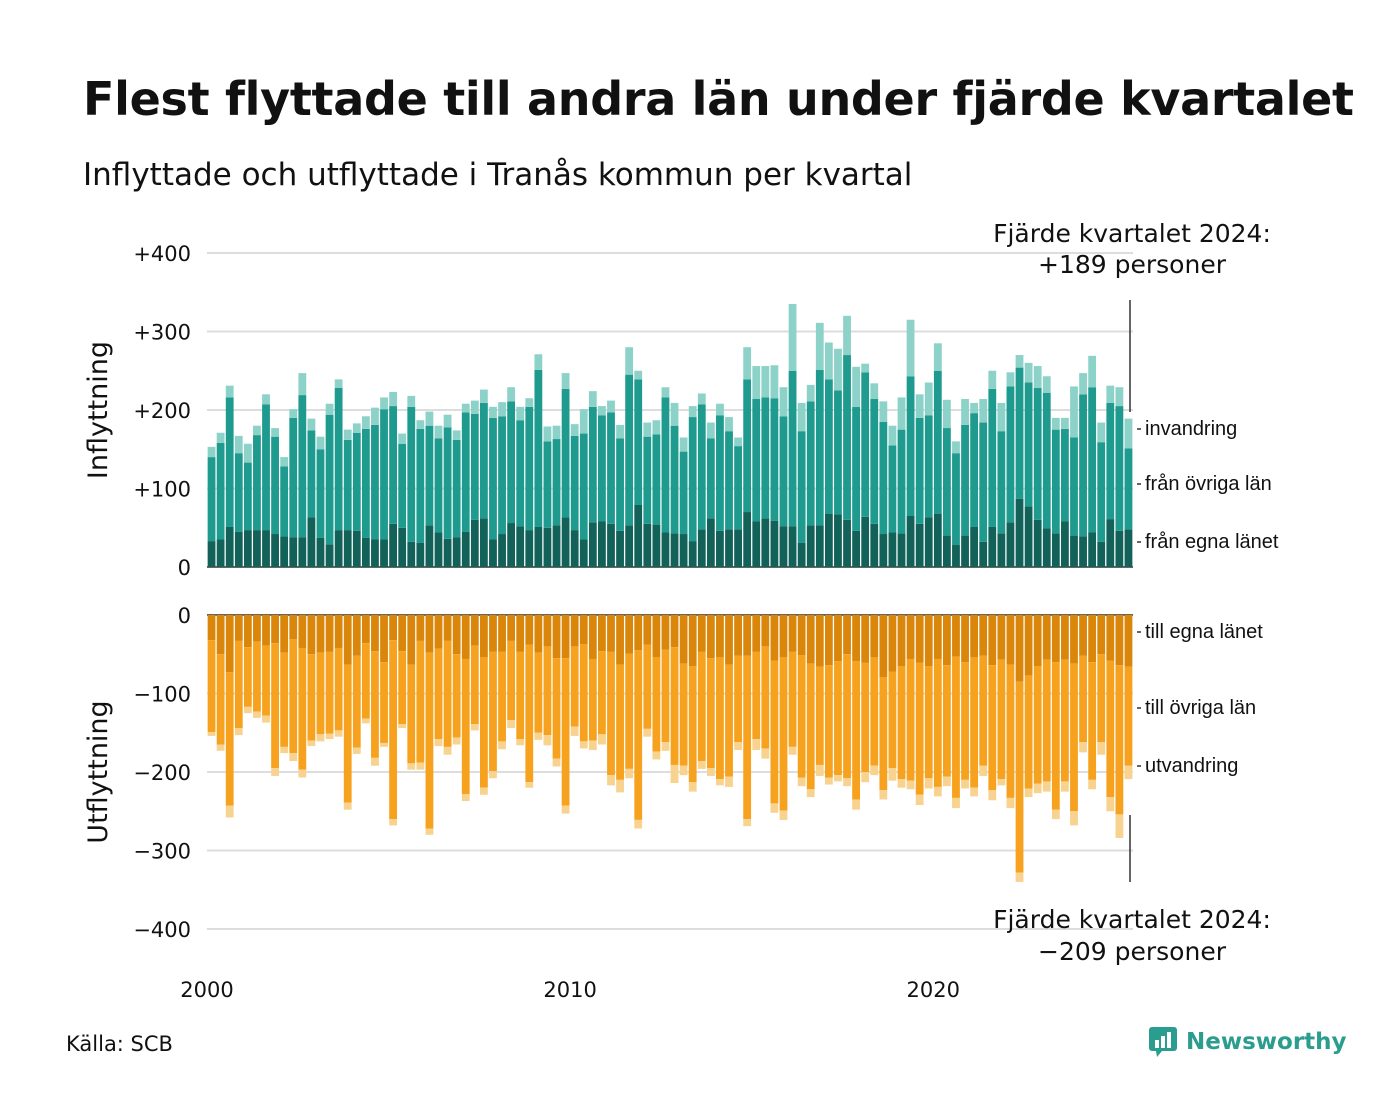 The image size is (1400, 1120). Describe the element at coordinates (162, 490) in the screenshot. I see `in-y-tick-label: +100` at that location.